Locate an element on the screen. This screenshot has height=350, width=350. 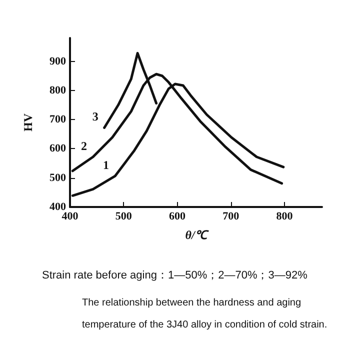
y-tick-label: 900 is located at coordinates (58, 61).